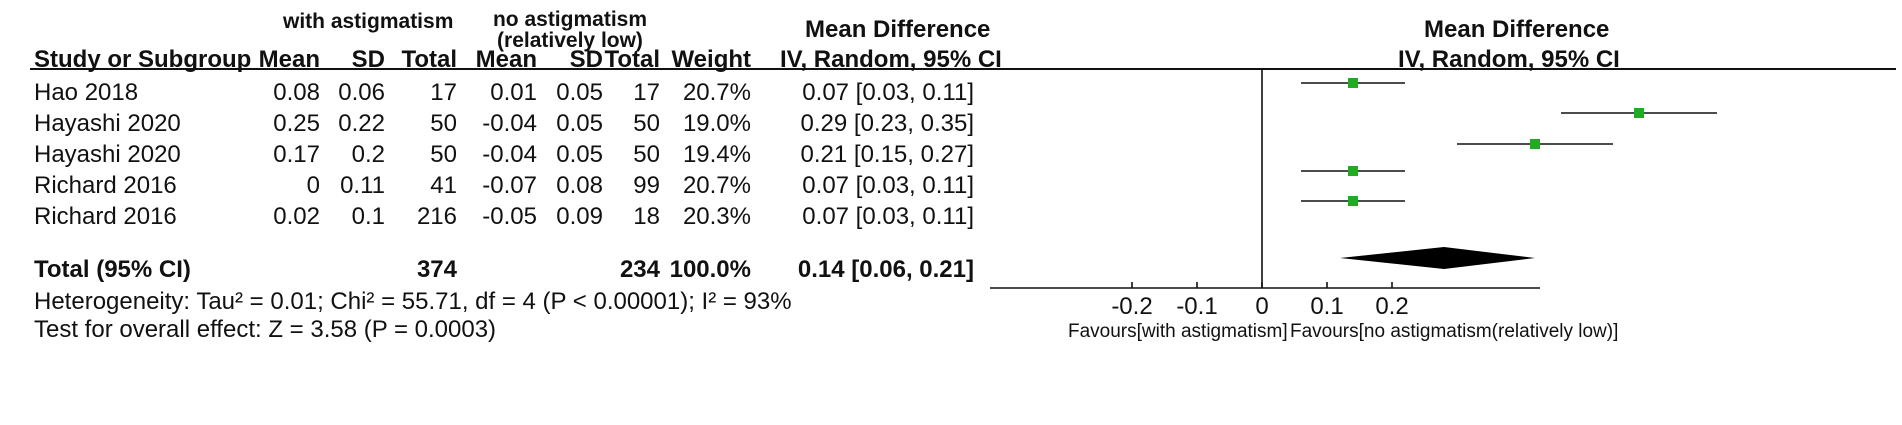 The height and width of the screenshot is (425, 1902). Describe the element at coordinates (586, 59) in the screenshot. I see `col-sd2: SD` at that location.